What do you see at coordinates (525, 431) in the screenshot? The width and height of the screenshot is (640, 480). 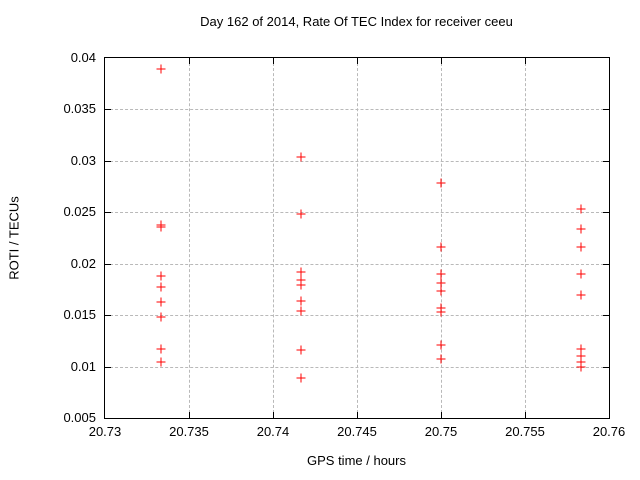 I see `x-tick-label: 20.755` at bounding box center [525, 431].